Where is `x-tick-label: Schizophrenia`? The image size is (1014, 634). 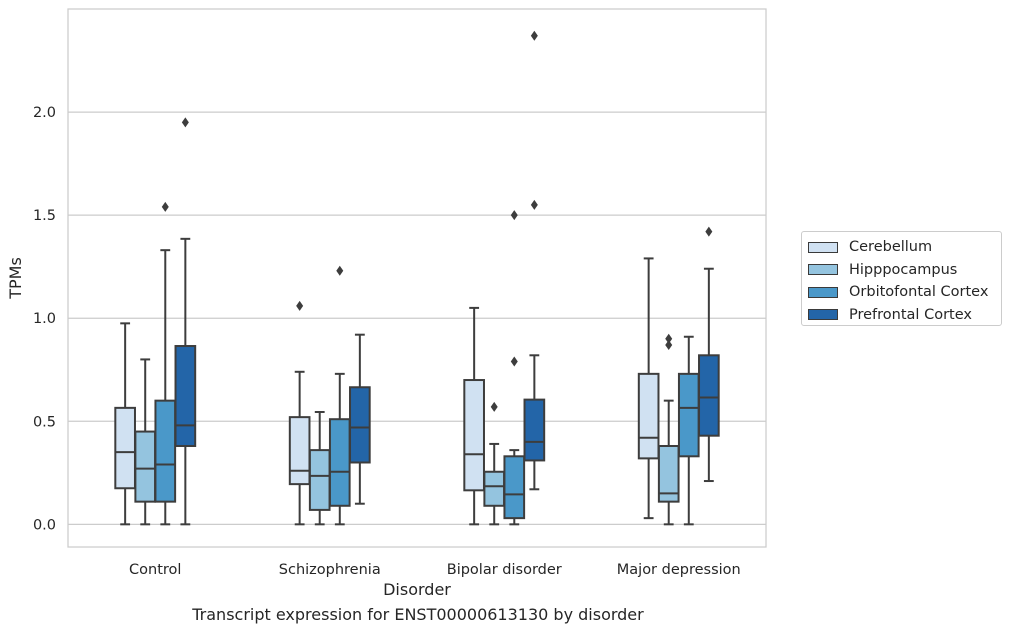
x-tick-label: Schizophrenia is located at coordinates (330, 570).